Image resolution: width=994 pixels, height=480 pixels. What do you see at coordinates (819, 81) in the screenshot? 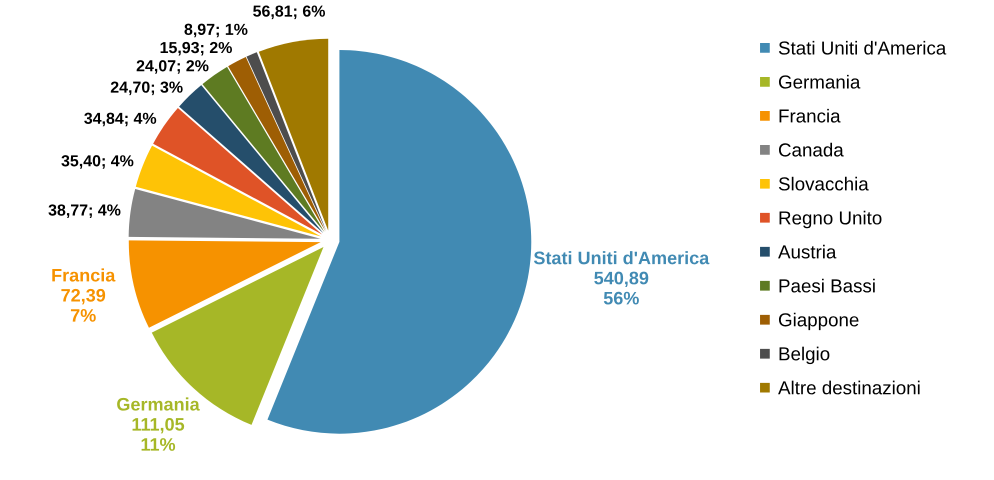
I see `legend-label: Germania` at bounding box center [819, 81].